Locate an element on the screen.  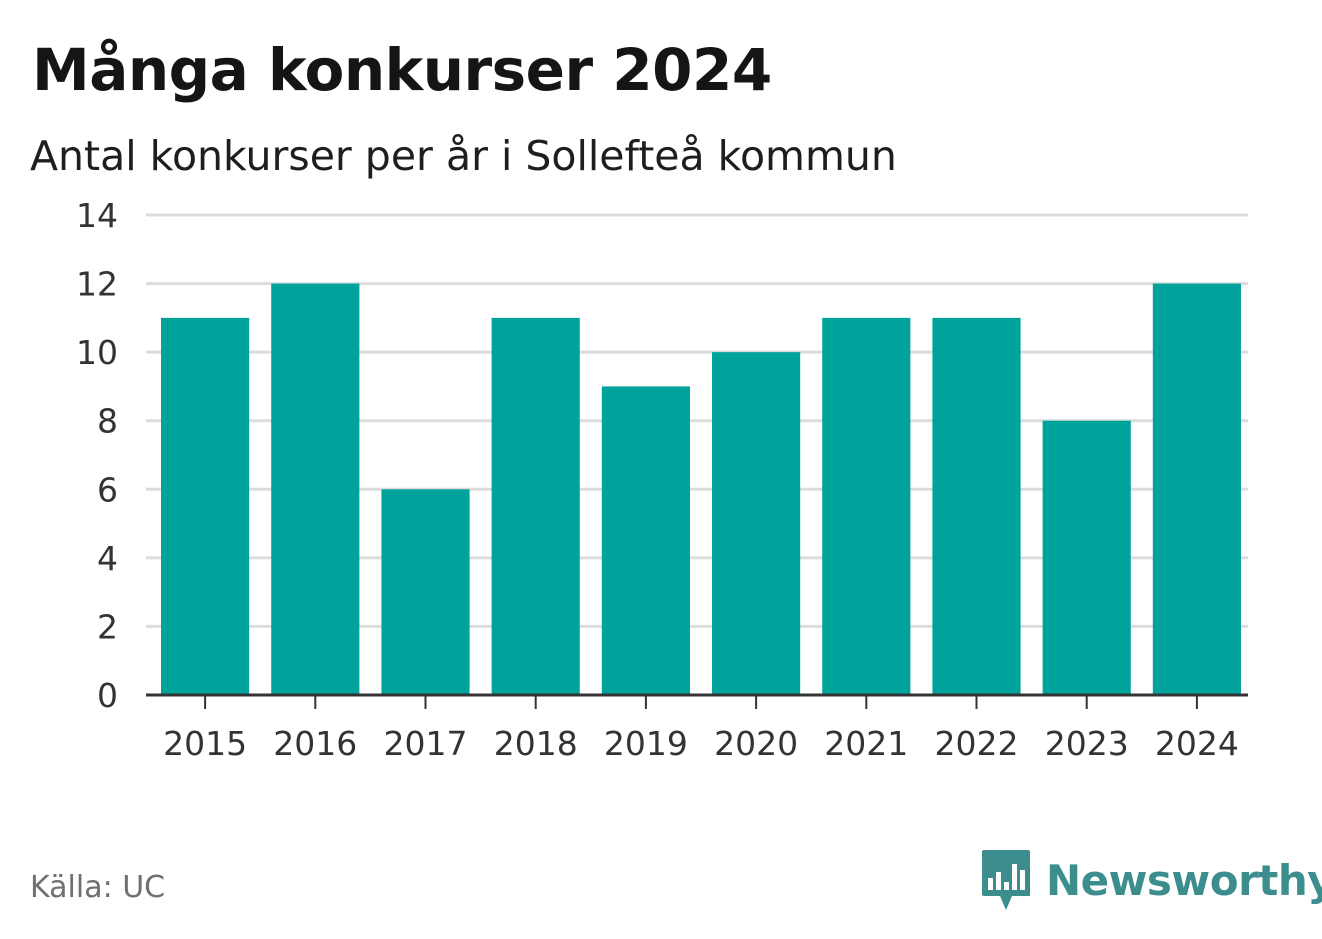
x-tick-label-2019: 2019 is located at coordinates (646, 743).